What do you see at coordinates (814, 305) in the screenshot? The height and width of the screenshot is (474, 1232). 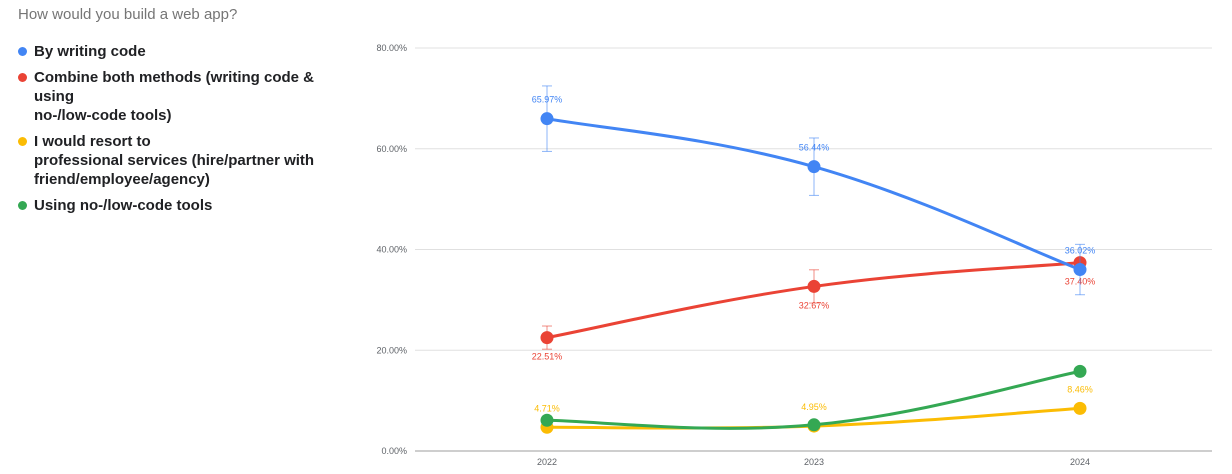 I see `data-label: 32.67%` at bounding box center [814, 305].